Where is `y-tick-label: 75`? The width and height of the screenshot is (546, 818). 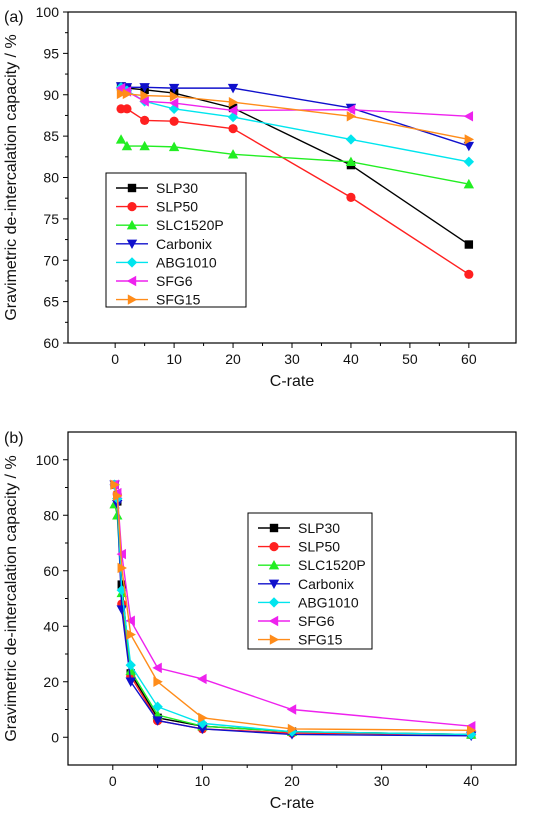 y-tick-label: 75 is located at coordinates (51, 219).